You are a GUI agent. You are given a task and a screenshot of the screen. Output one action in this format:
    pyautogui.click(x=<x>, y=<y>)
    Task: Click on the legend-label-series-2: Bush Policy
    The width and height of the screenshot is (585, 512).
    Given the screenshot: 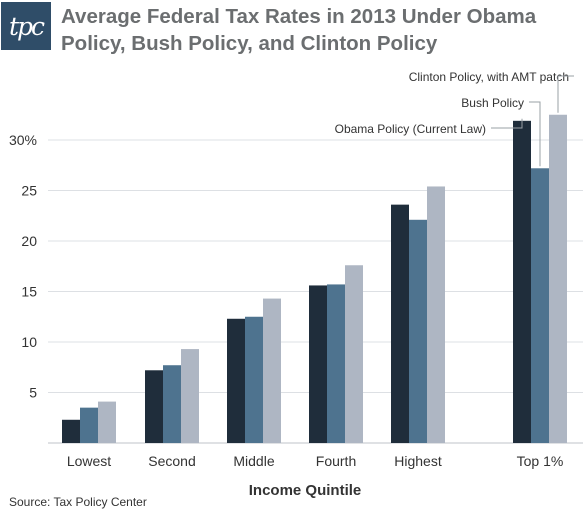 What is the action you would take?
    pyautogui.click(x=492, y=103)
    